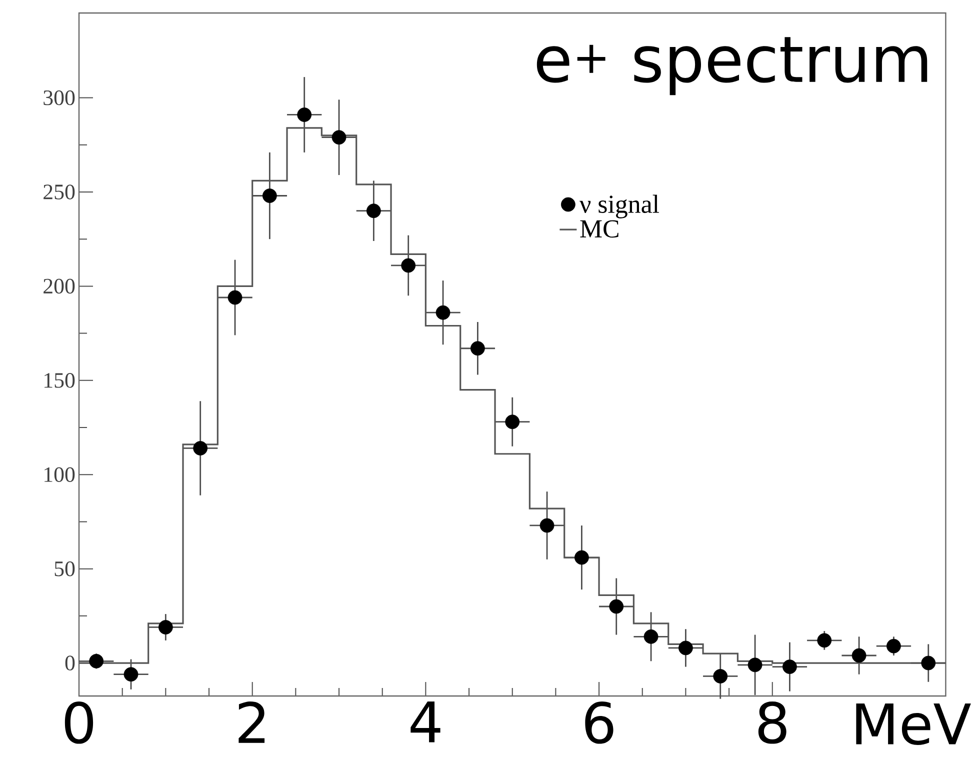  I want to click on y-tick-label: 100, so click(59, 474).